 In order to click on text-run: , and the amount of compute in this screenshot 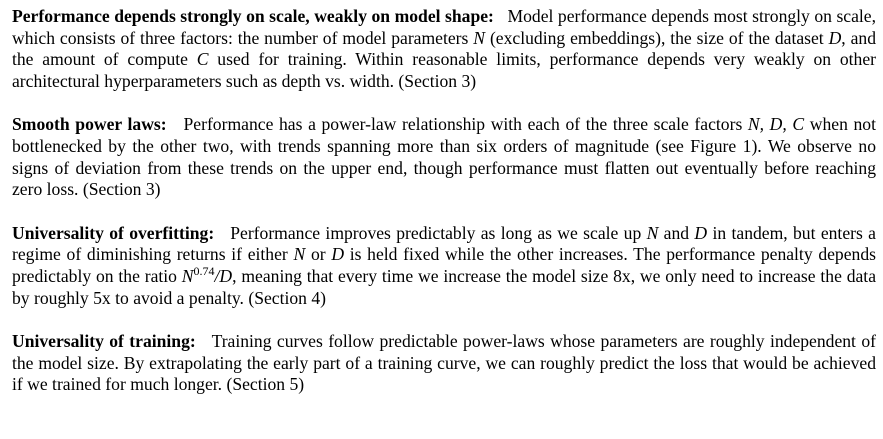, I will do `click(444, 48)`.